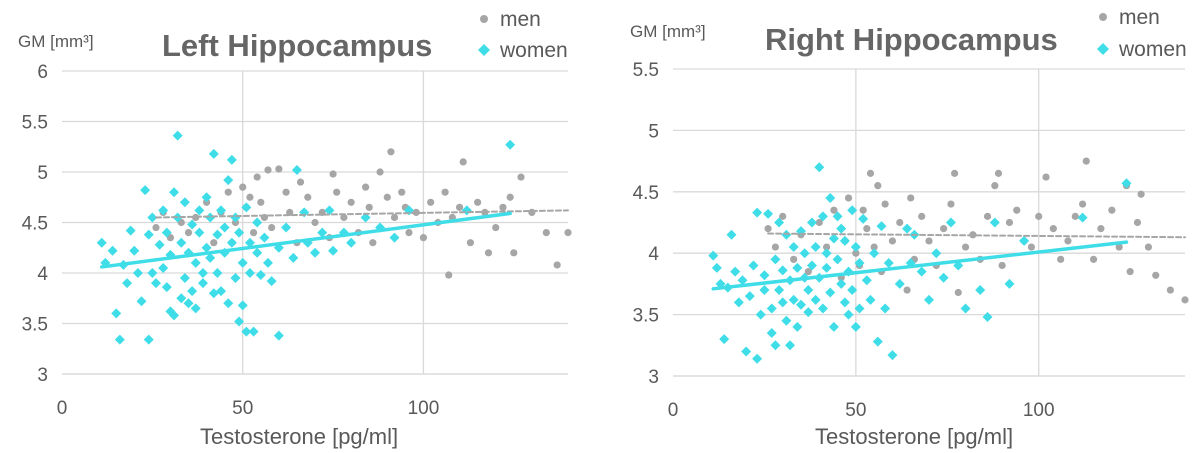 The height and width of the screenshot is (453, 1200). What do you see at coordinates (484, 19) in the screenshot?
I see `legend-men-marker` at bounding box center [484, 19].